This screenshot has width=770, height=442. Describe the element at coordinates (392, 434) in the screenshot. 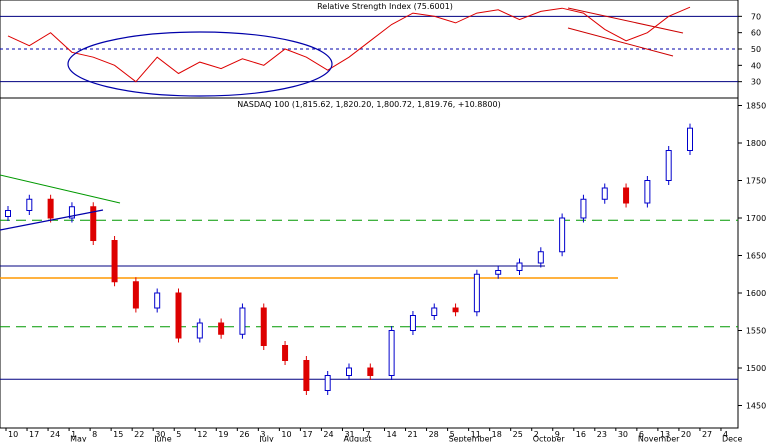

I see `x-day-label: 14` at that location.